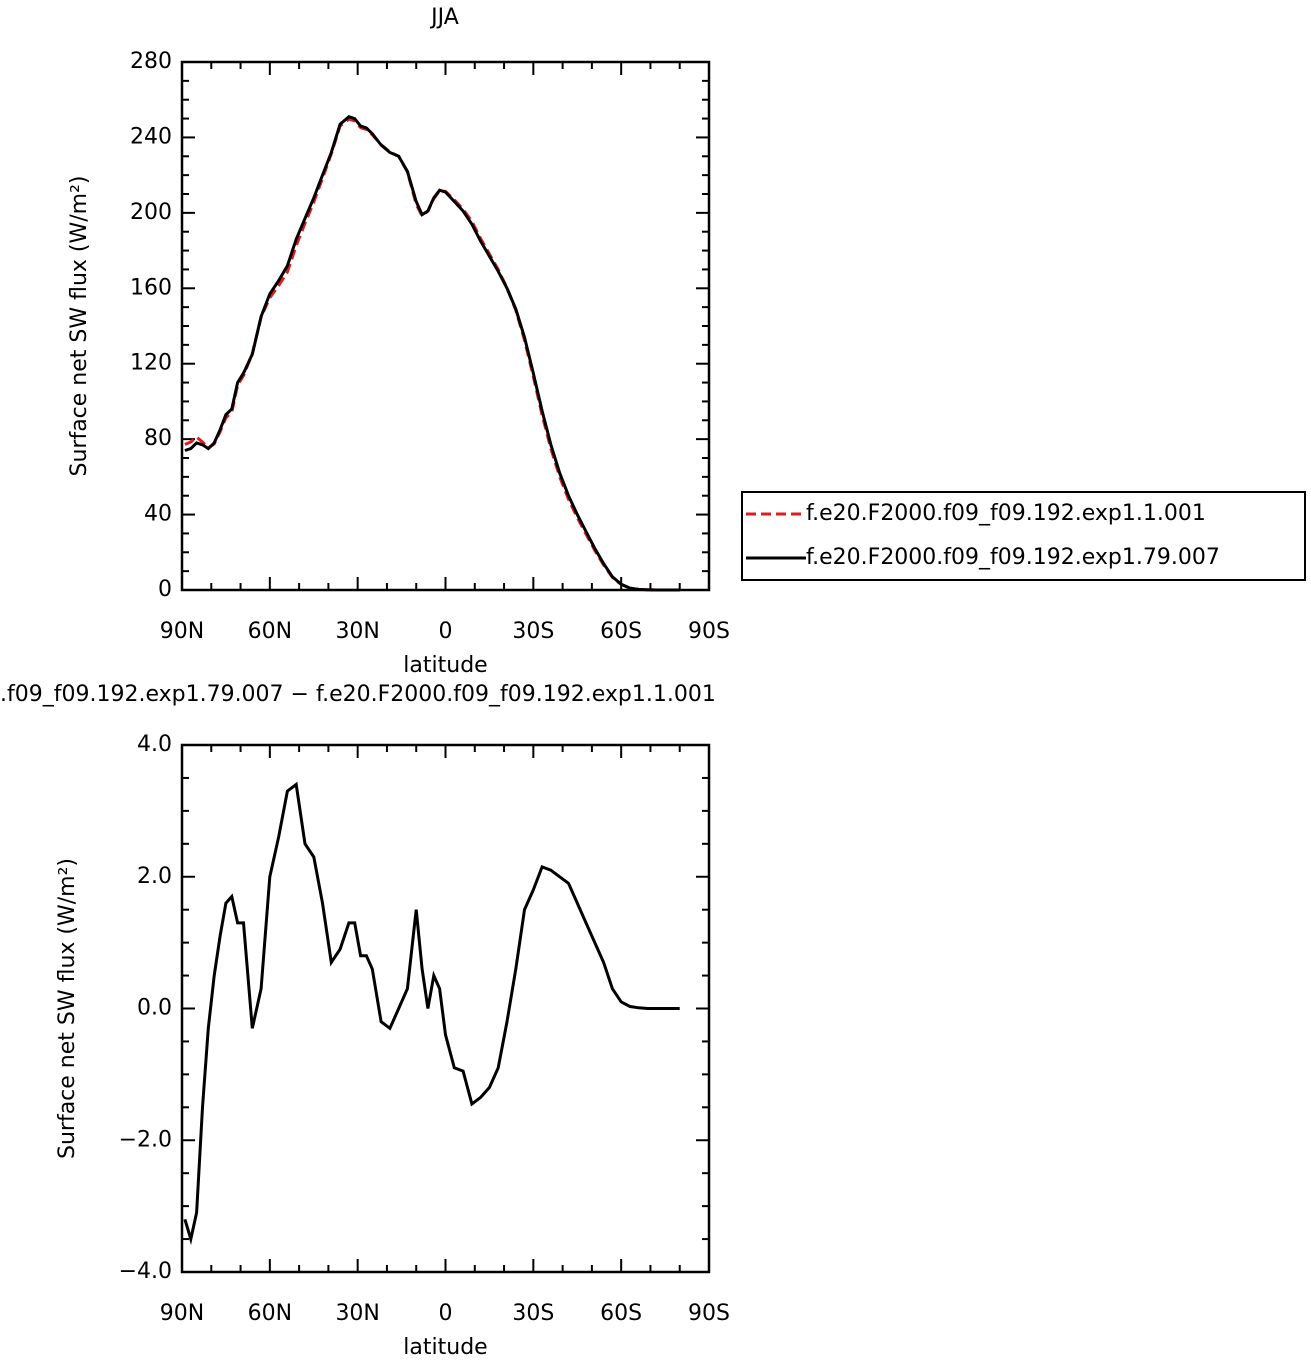  I want to click on y-tick-label: −2.0, so click(145, 1139).